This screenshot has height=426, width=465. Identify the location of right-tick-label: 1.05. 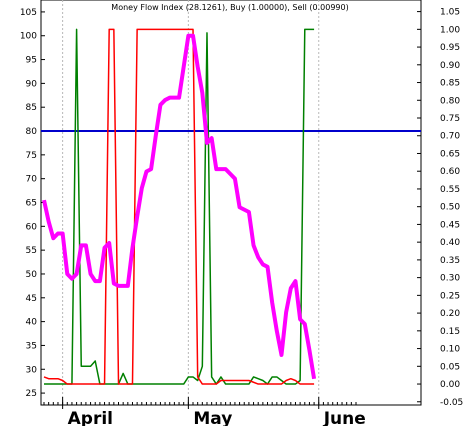
(450, 13).